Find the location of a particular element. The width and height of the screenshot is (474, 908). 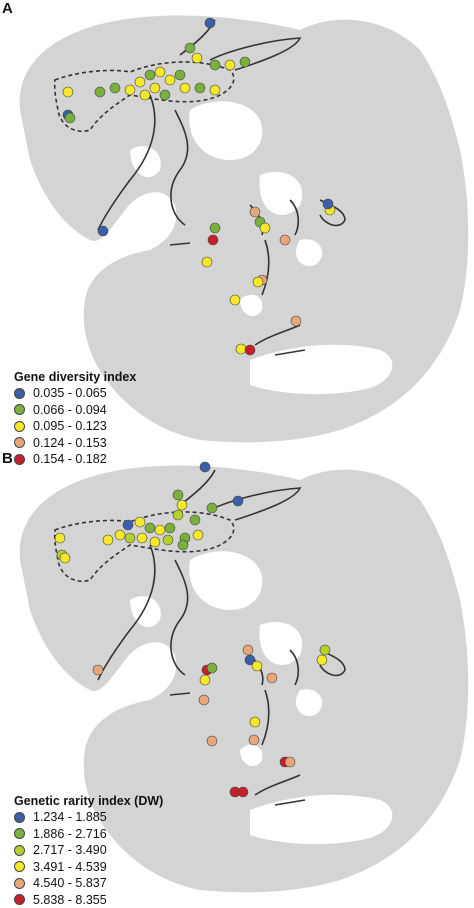

legend-item: 0.066 - 0.094 is located at coordinates (75, 410).